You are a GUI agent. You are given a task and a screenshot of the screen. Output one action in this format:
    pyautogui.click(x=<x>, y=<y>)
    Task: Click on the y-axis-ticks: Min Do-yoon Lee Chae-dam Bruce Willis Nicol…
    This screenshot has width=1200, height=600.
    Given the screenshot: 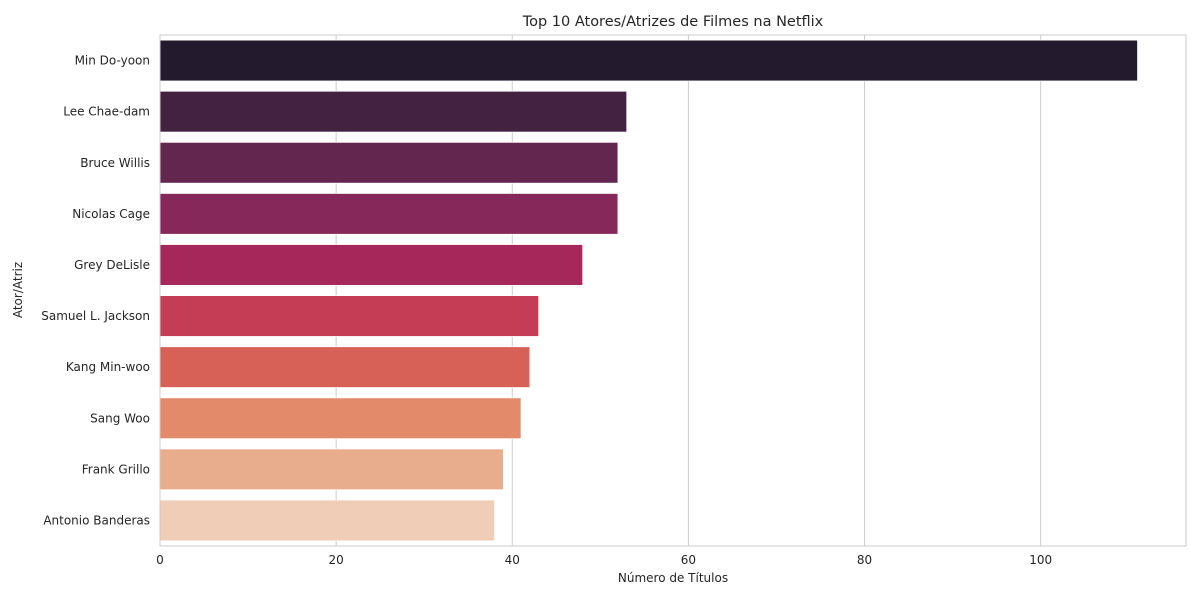 What is the action you would take?
    pyautogui.click(x=95, y=291)
    